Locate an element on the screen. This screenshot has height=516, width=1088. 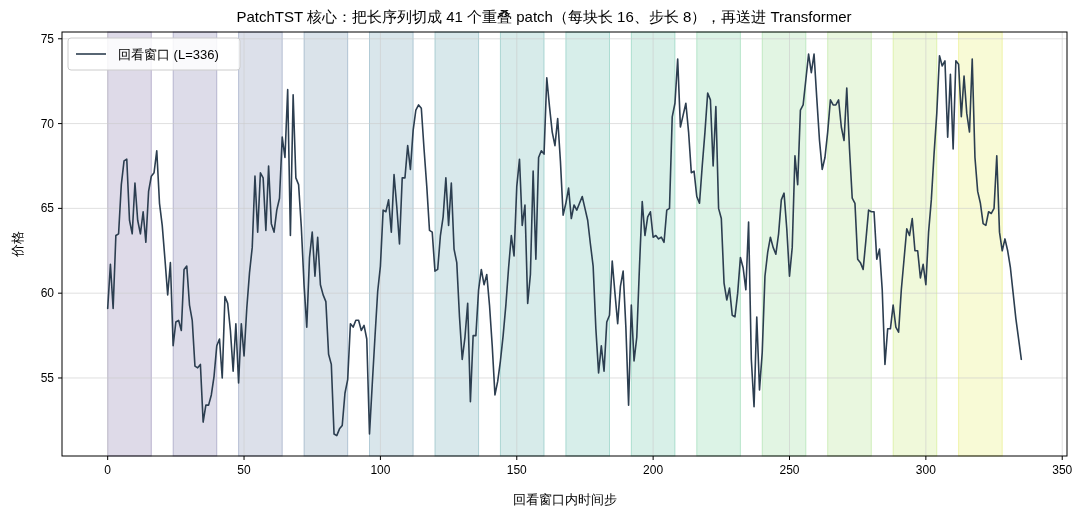
x-tick-label: 300 is located at coordinates (926, 470).